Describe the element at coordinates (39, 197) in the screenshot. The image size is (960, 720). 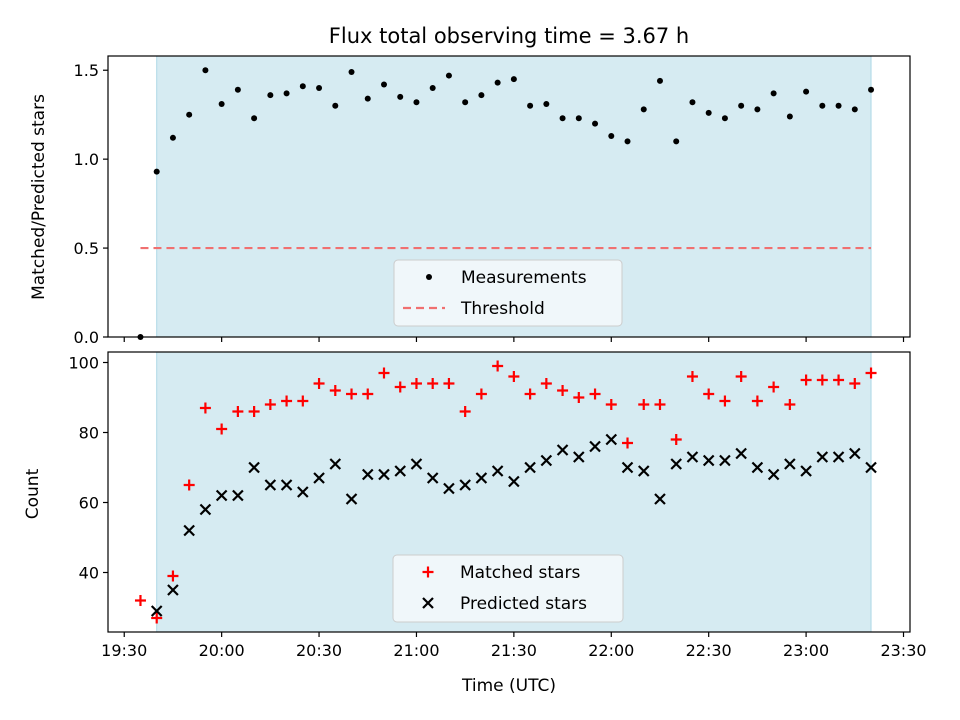
I see `top-y-axis-label: Matched/Predicted stars` at that location.